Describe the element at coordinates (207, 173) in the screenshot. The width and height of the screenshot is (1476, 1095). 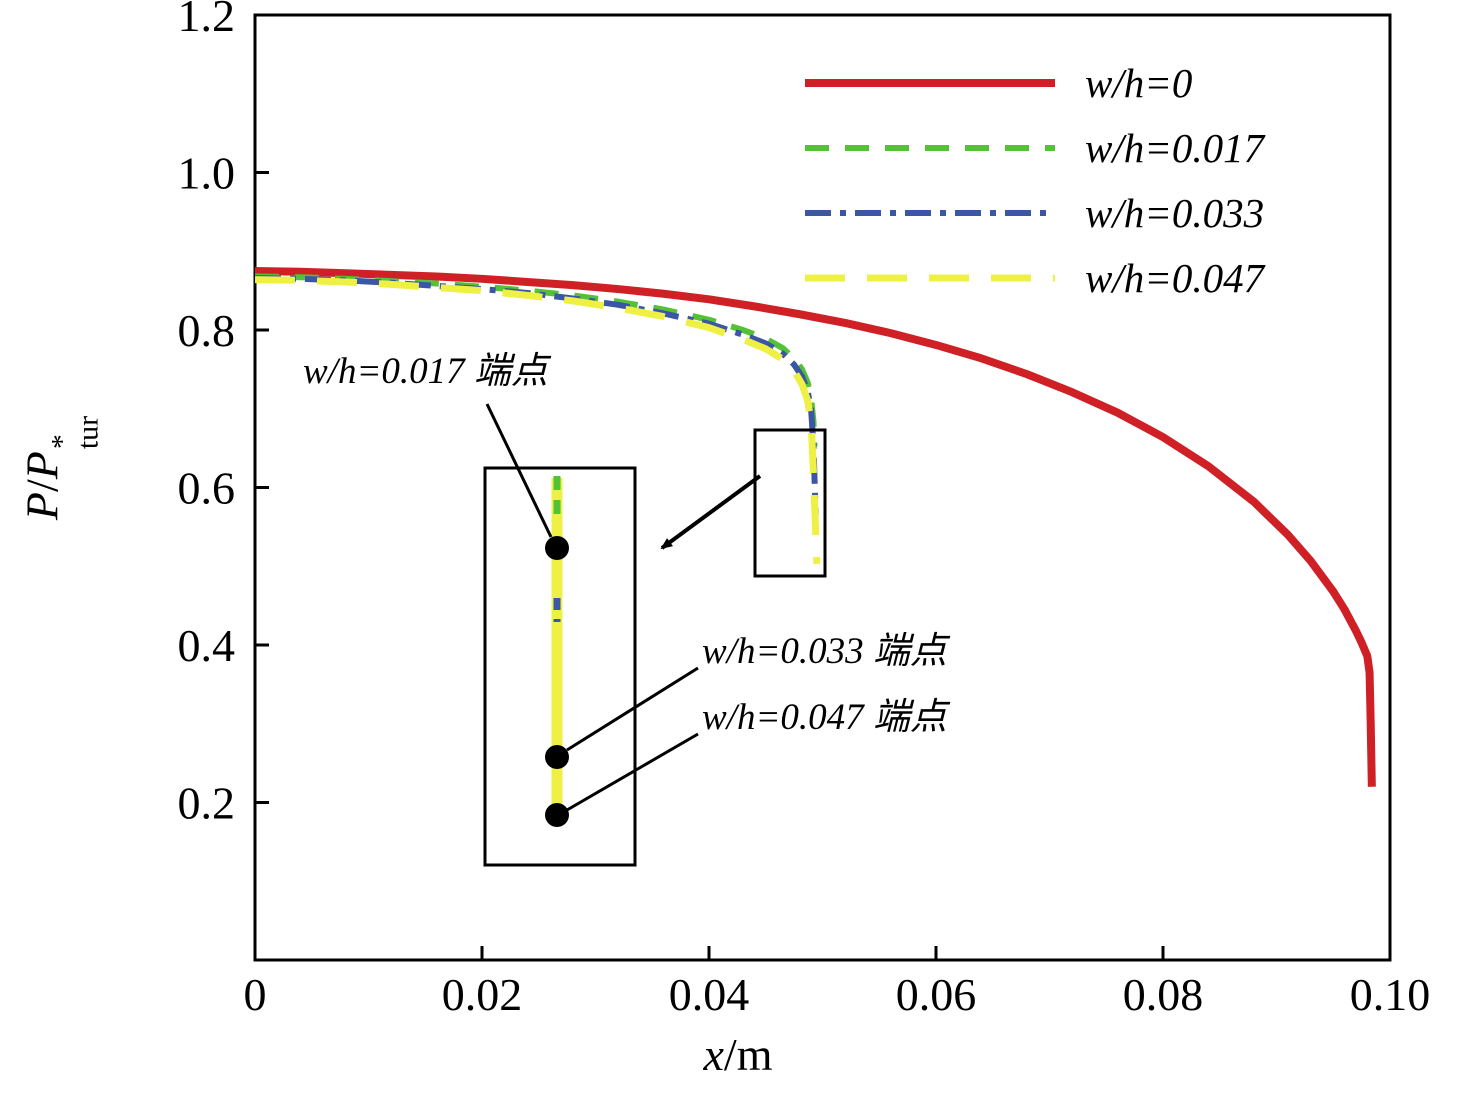
I see `y-tick-label: 1.0` at that location.